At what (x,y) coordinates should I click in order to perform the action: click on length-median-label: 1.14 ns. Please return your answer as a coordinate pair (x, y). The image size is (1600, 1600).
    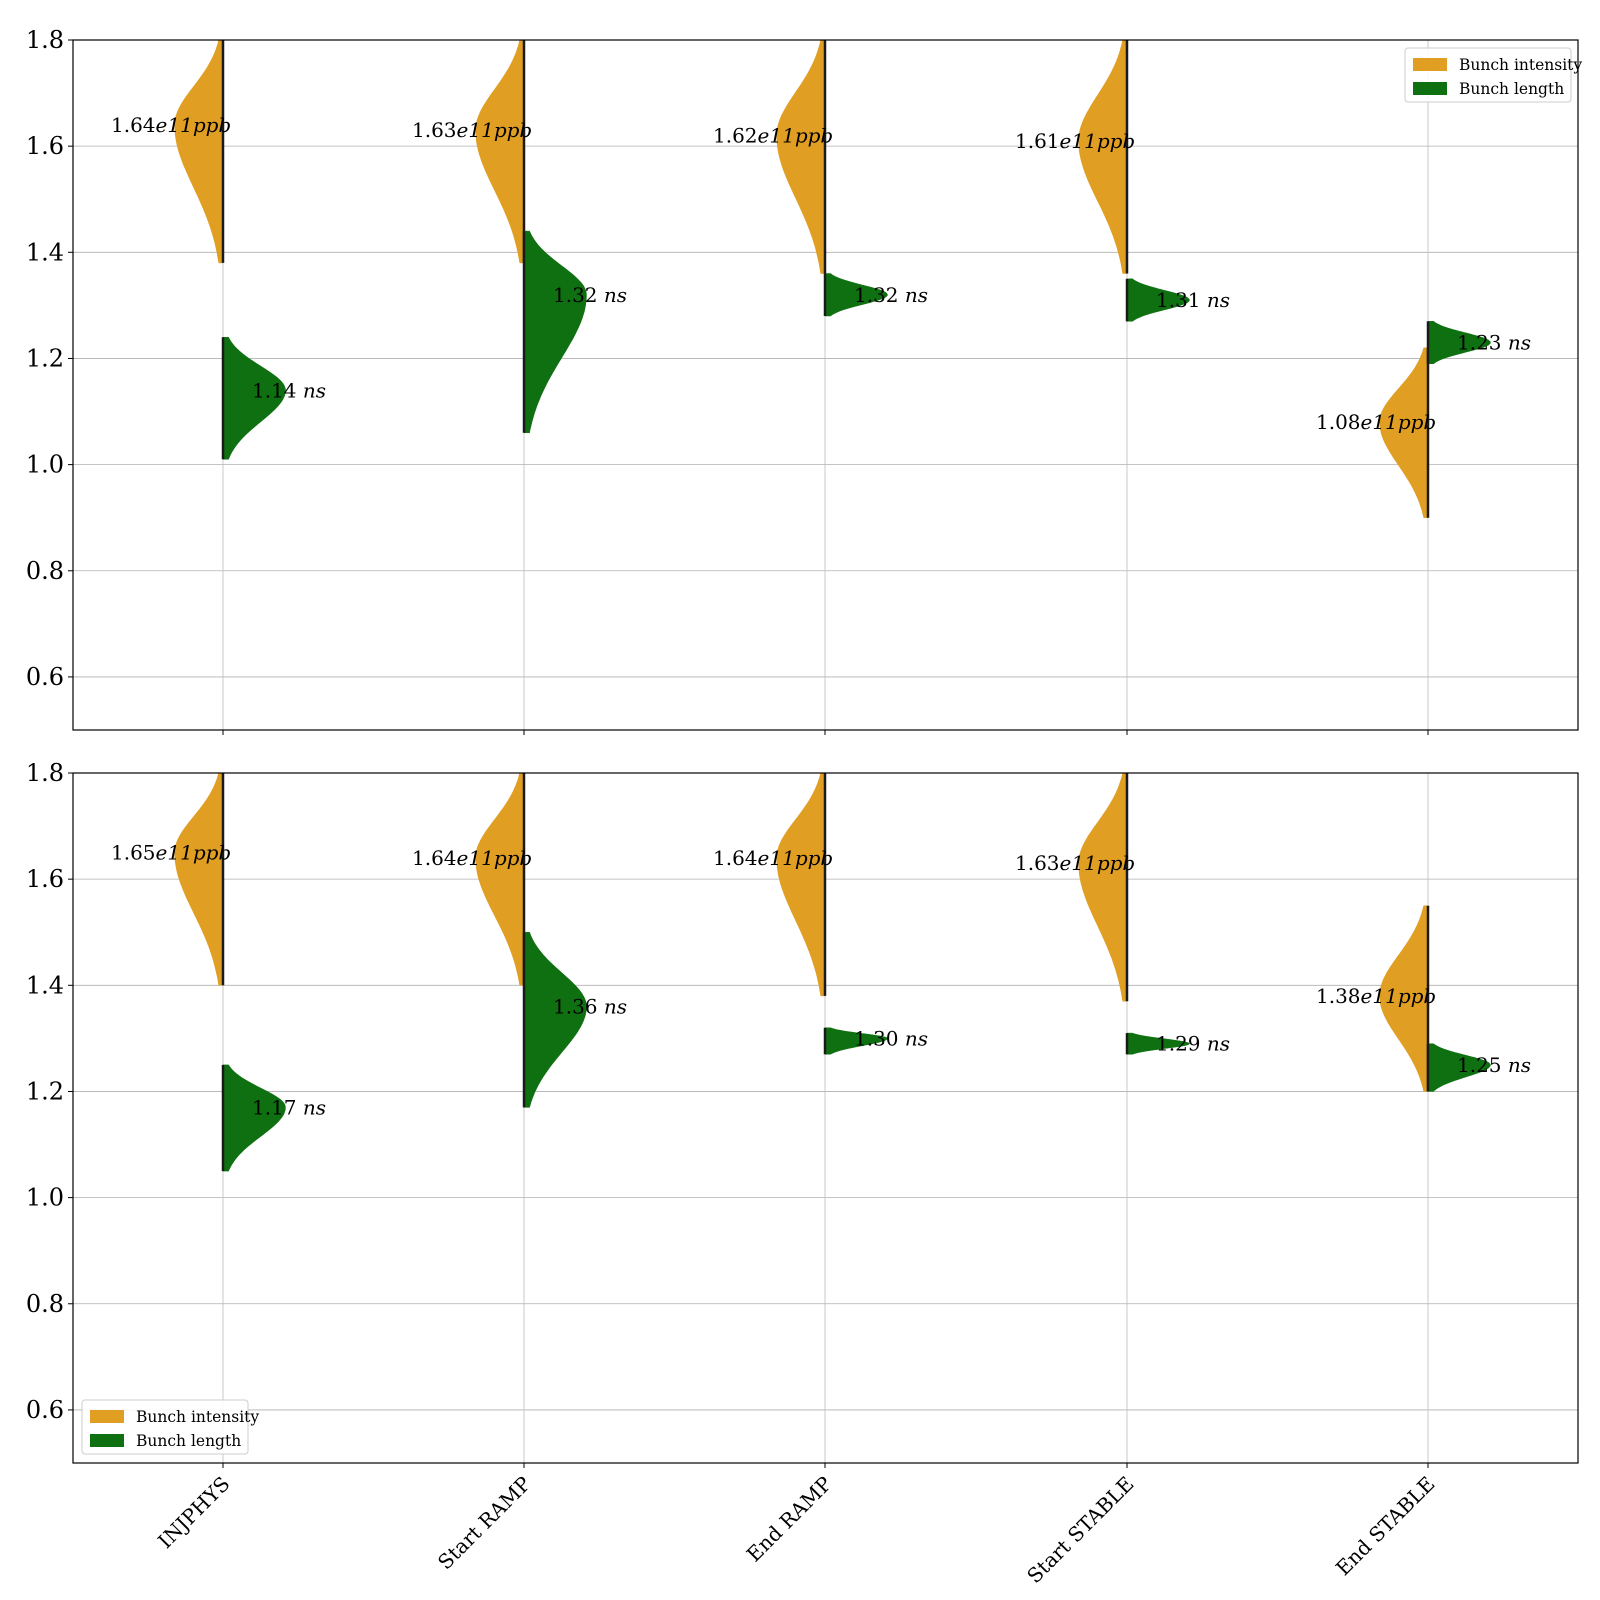
    Looking at the image, I should click on (289, 390).